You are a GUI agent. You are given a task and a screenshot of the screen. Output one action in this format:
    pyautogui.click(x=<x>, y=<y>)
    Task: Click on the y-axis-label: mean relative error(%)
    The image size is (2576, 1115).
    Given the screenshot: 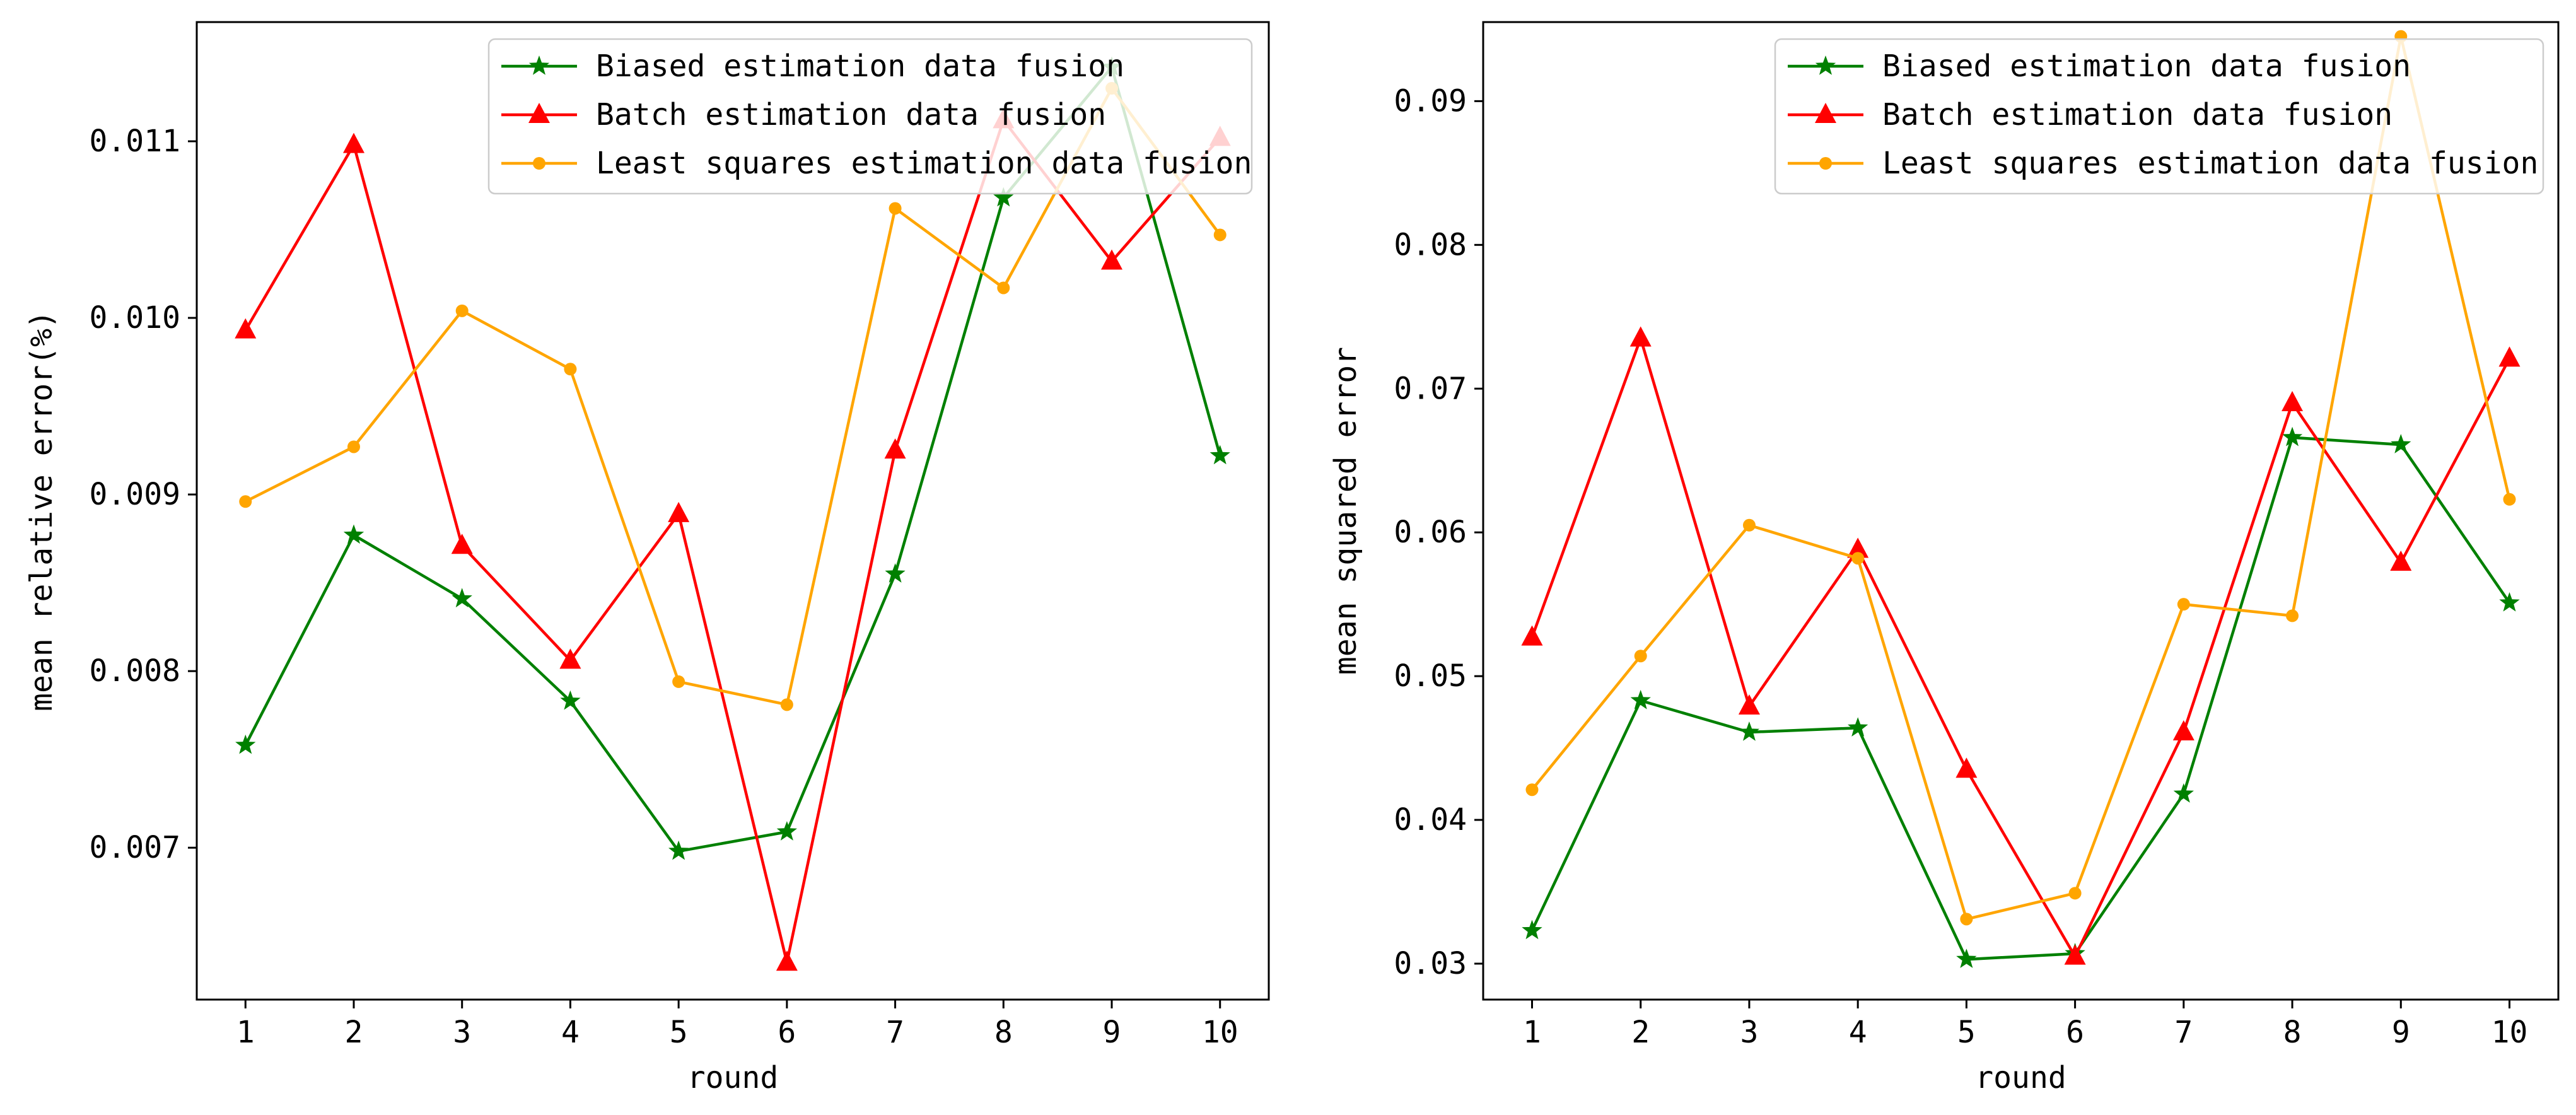 What is the action you would take?
    pyautogui.click(x=42, y=510)
    